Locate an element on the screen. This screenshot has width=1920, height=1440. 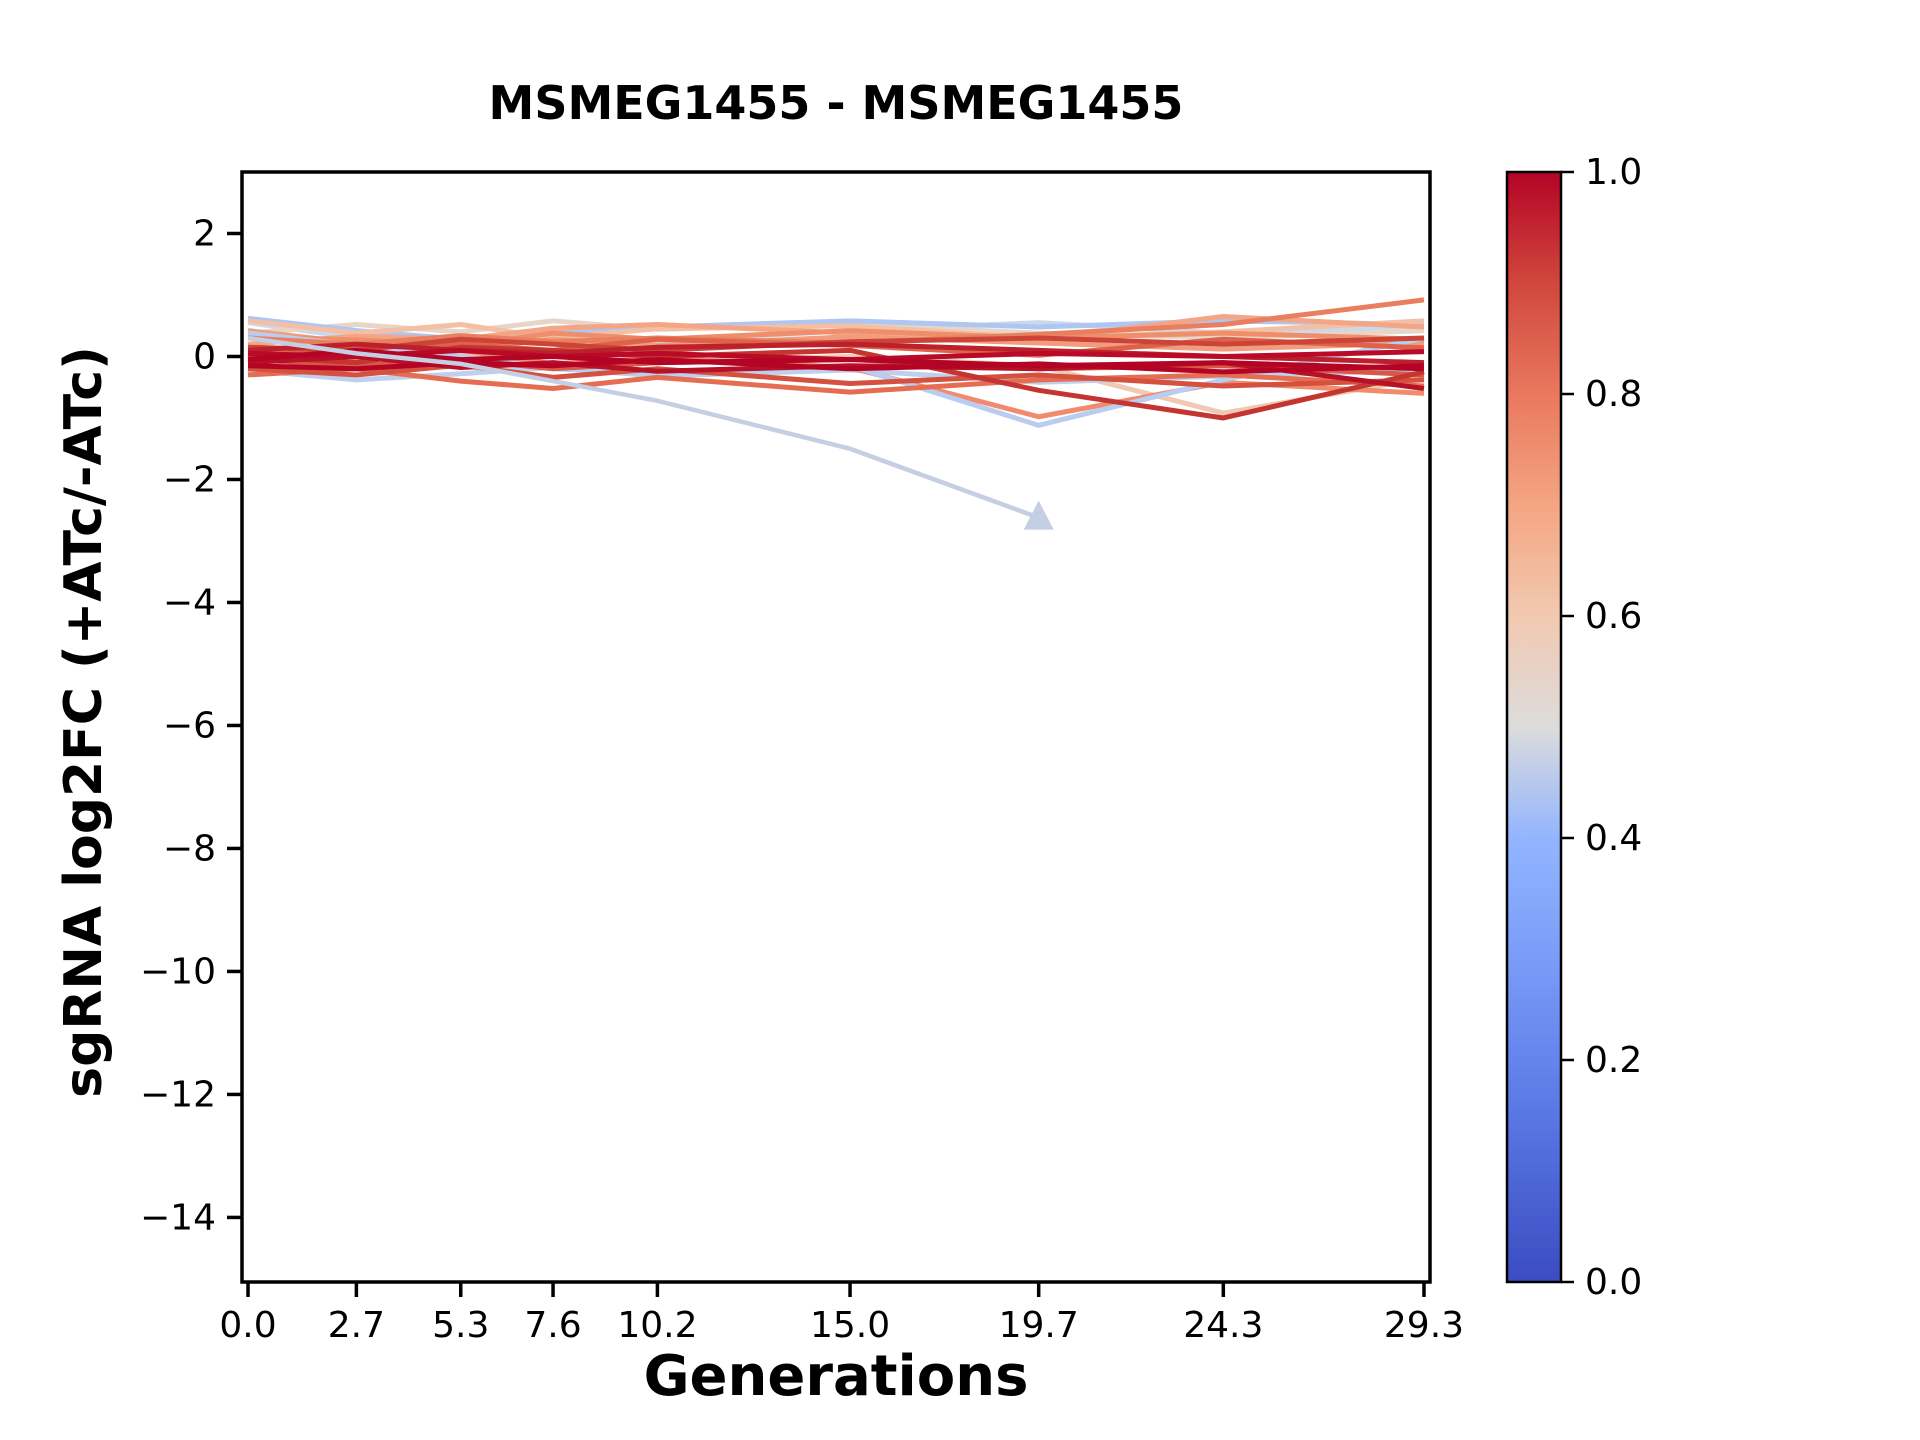
dropout-triangle-marker-icon is located at coordinates (1038, 515).